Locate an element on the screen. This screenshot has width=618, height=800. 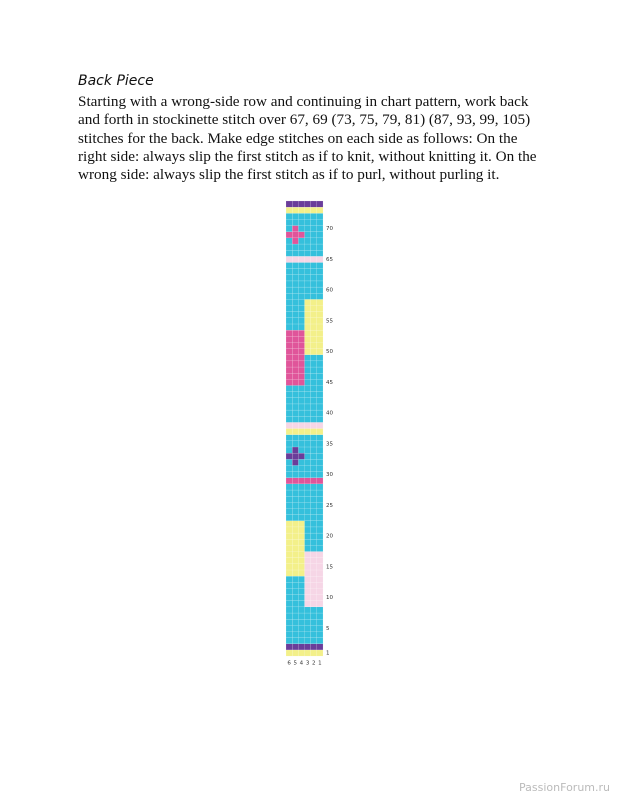
row-label: 5 is located at coordinates (328, 629).